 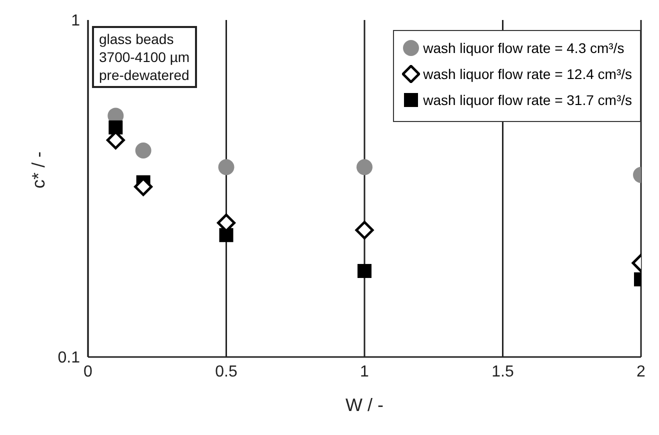 I want to click on legend-label: wash liquor flow rate = 12.4 cm³/s, so click(x=527, y=74).